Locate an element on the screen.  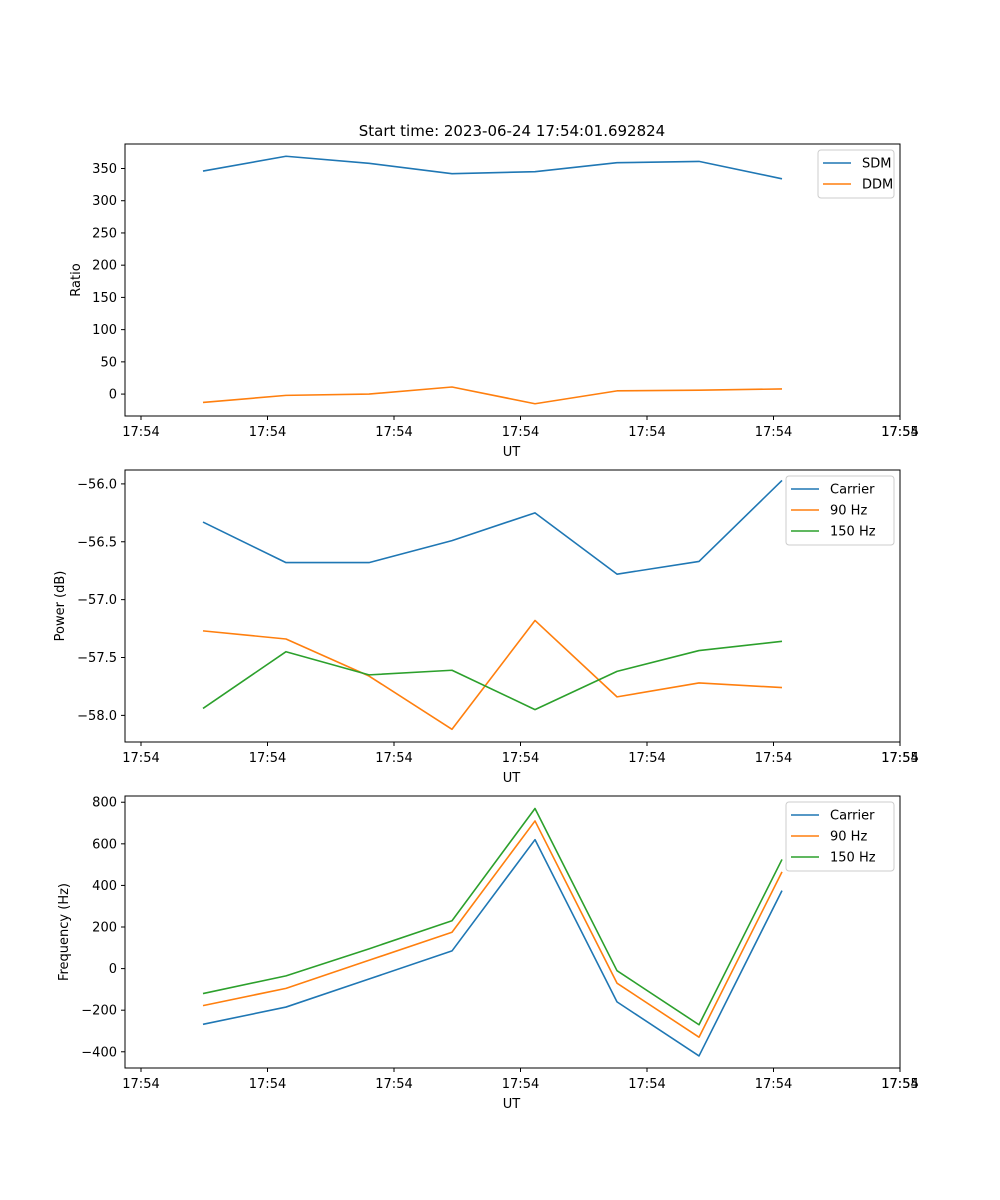
legend-label: DDM is located at coordinates (877, 185).